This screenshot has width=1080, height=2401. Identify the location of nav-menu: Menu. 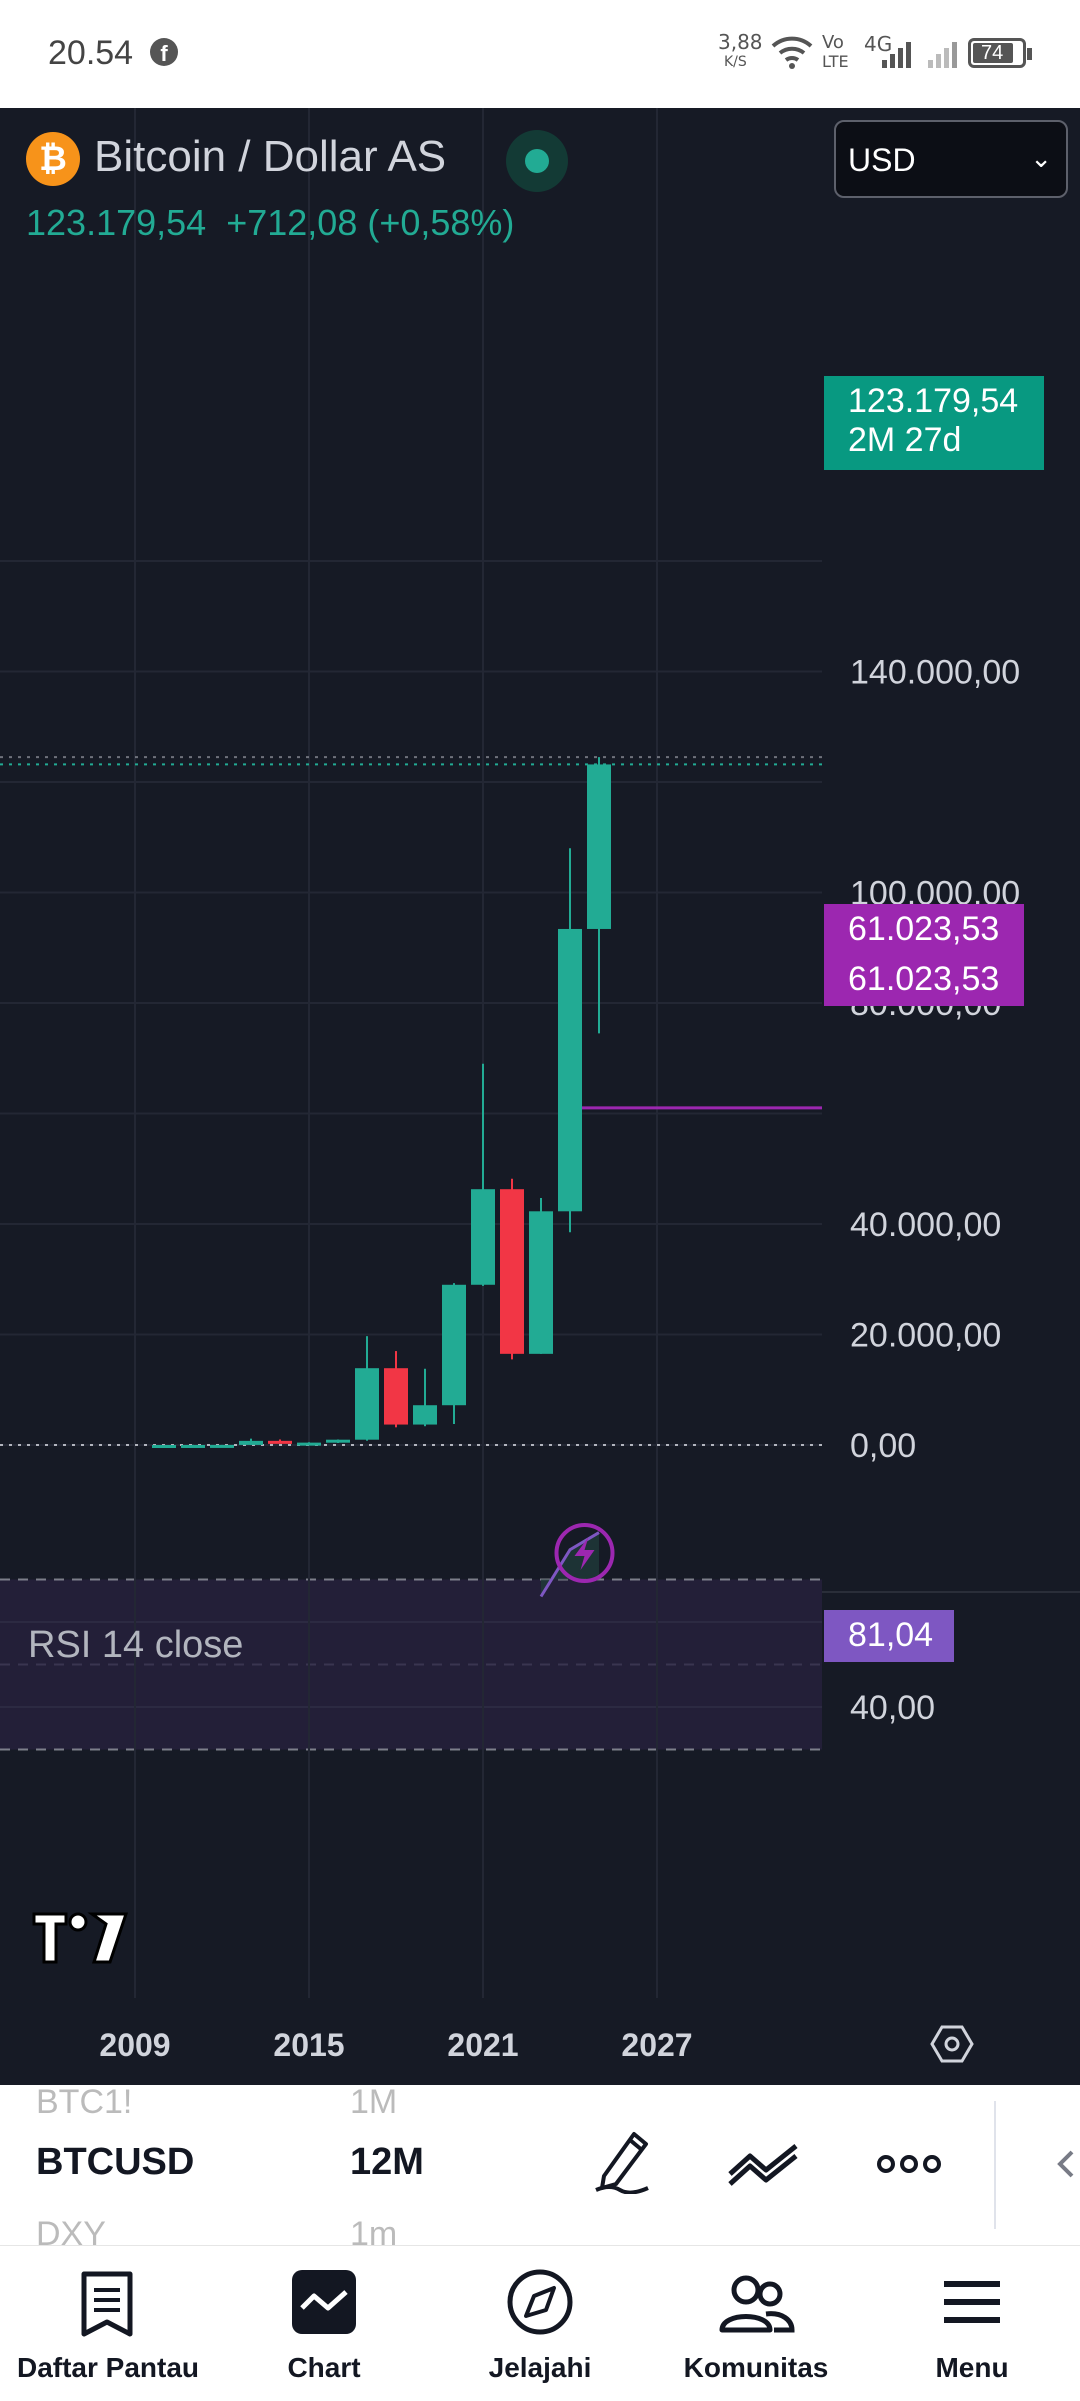
(972, 2323).